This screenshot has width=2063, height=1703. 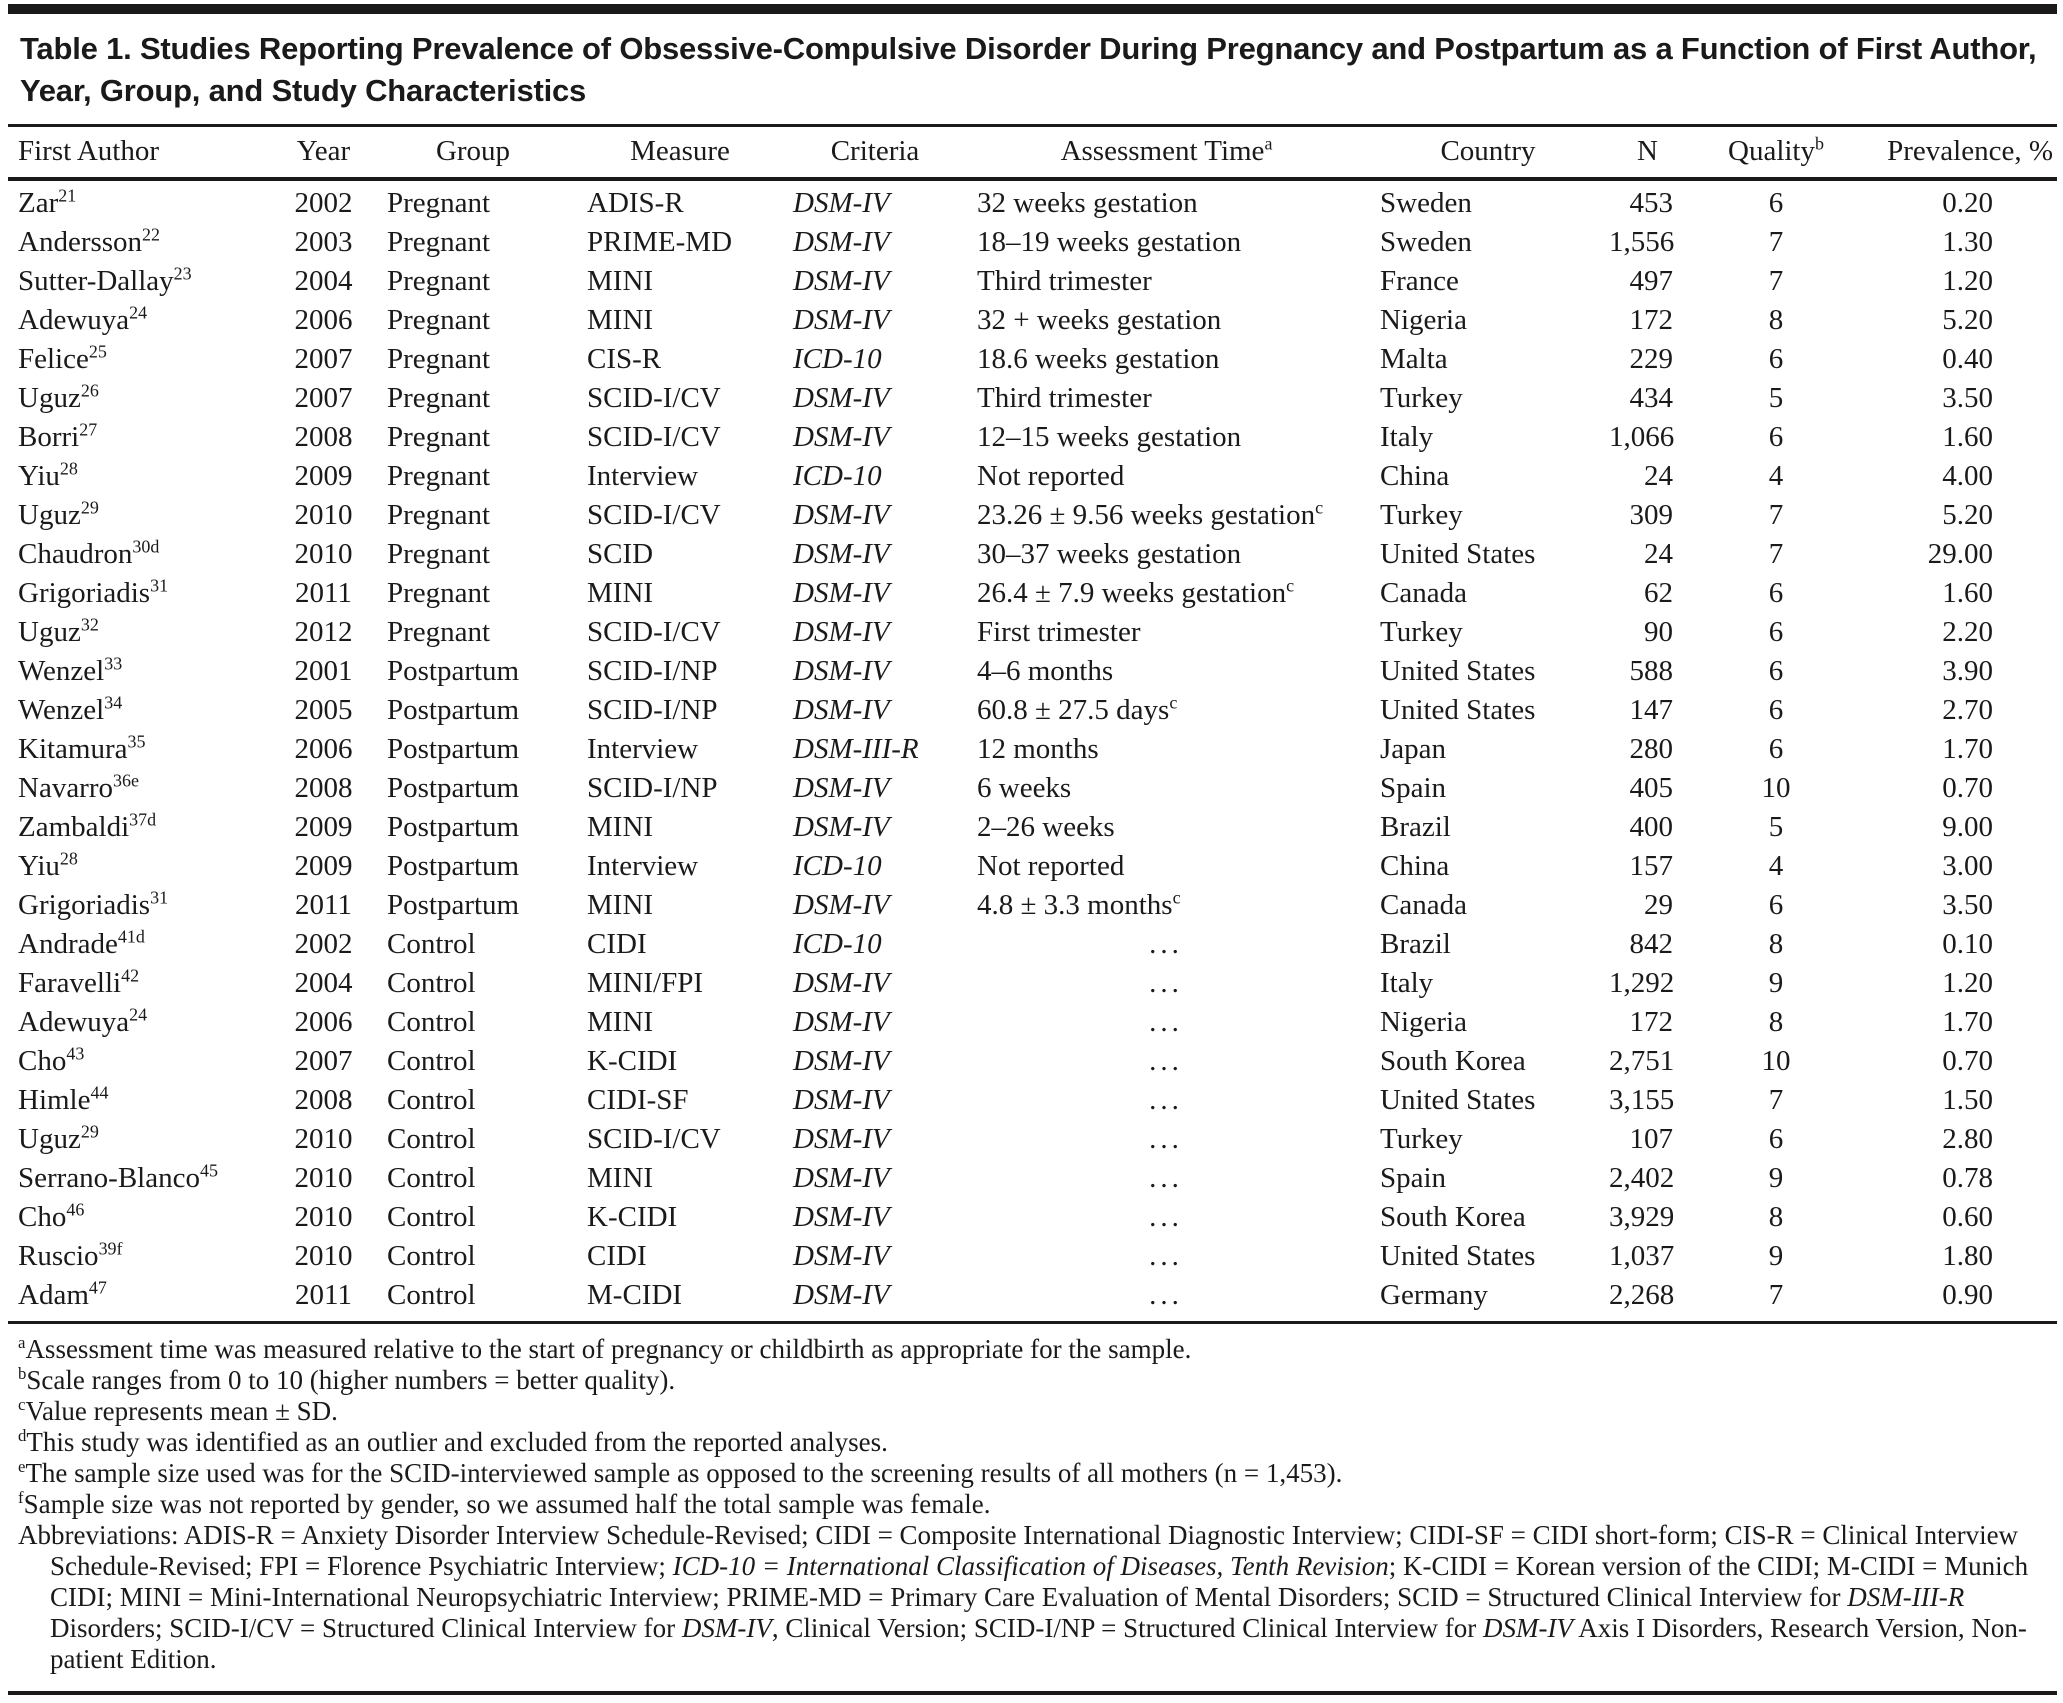 I want to click on cell: PRIME-MD, so click(x=660, y=242).